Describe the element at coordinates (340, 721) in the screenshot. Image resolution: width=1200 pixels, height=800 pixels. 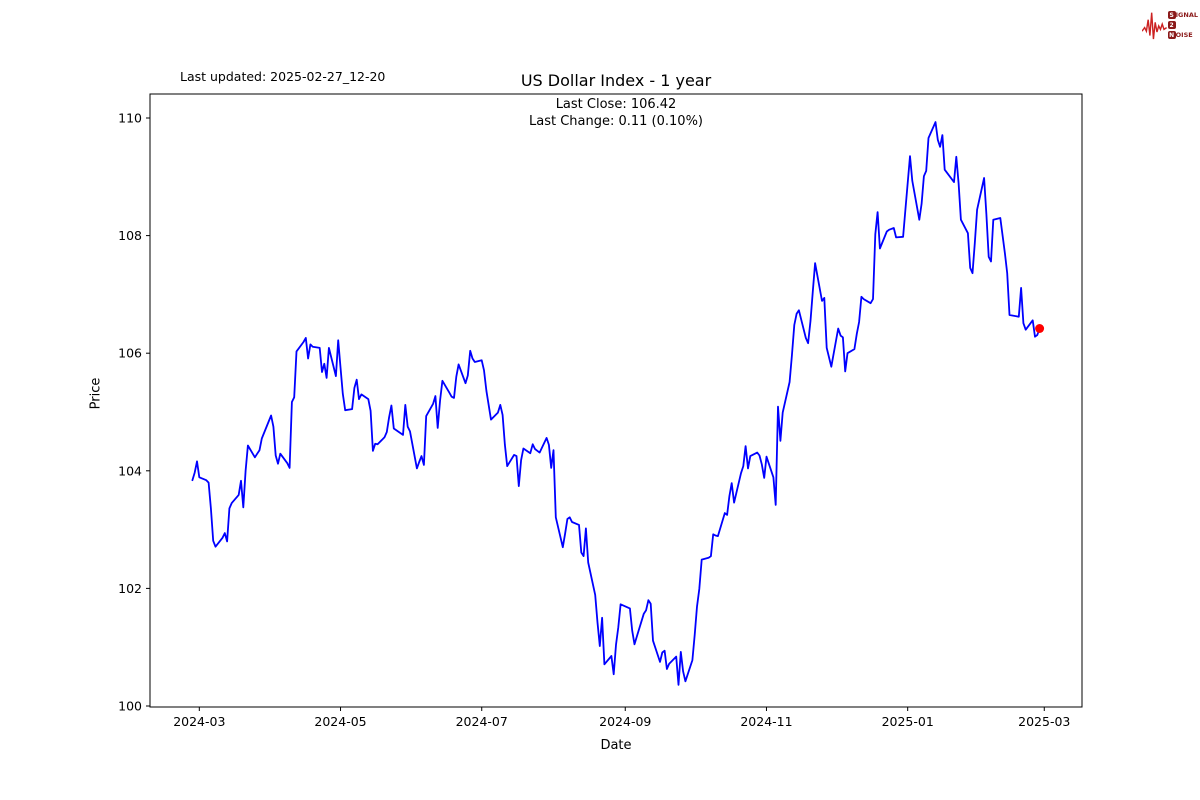
I see `x-tick-label: 2024-05` at that location.